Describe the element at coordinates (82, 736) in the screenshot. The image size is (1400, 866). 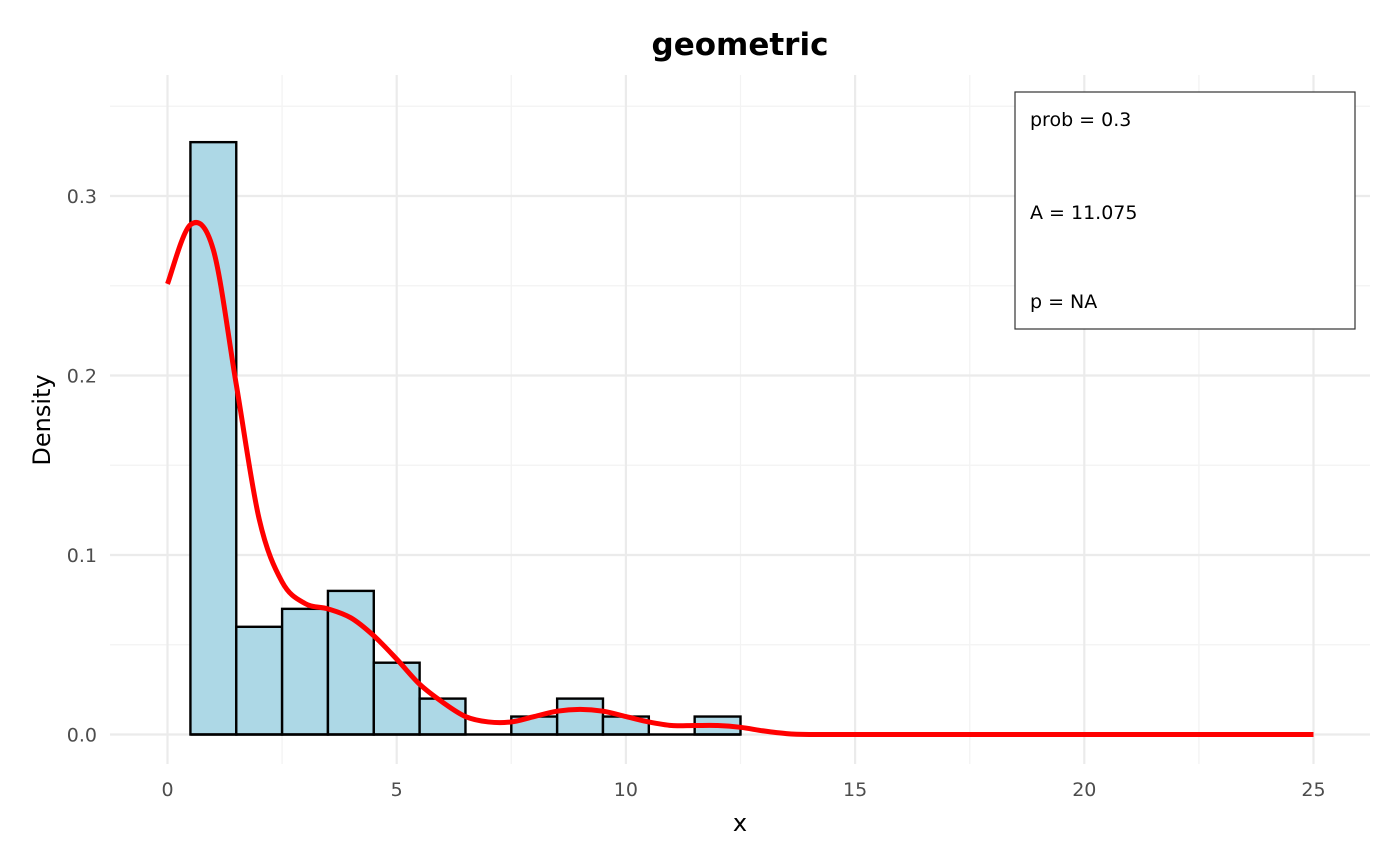
I see `y-tick-label-0: 0.0` at that location.